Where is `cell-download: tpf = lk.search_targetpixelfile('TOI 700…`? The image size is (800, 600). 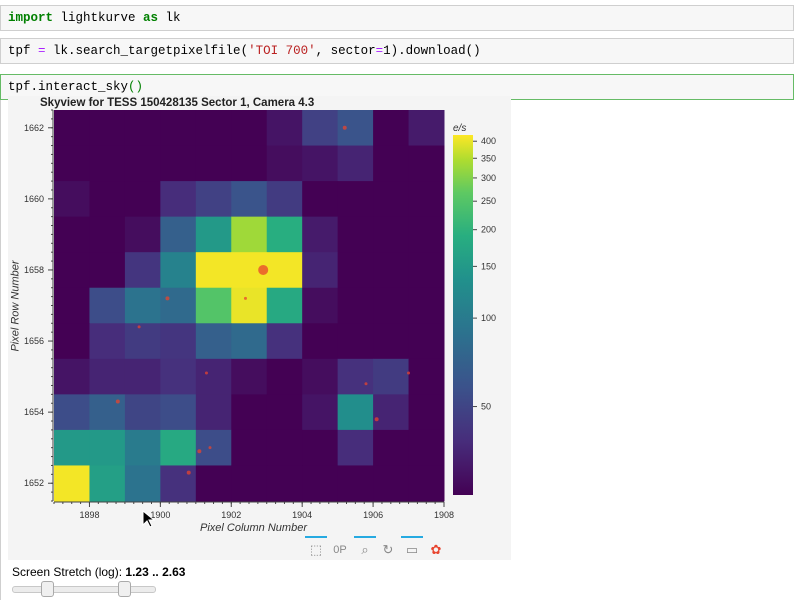 cell-download: tpf = lk.search_targetpixelfile('TOI 700… is located at coordinates (397, 51).